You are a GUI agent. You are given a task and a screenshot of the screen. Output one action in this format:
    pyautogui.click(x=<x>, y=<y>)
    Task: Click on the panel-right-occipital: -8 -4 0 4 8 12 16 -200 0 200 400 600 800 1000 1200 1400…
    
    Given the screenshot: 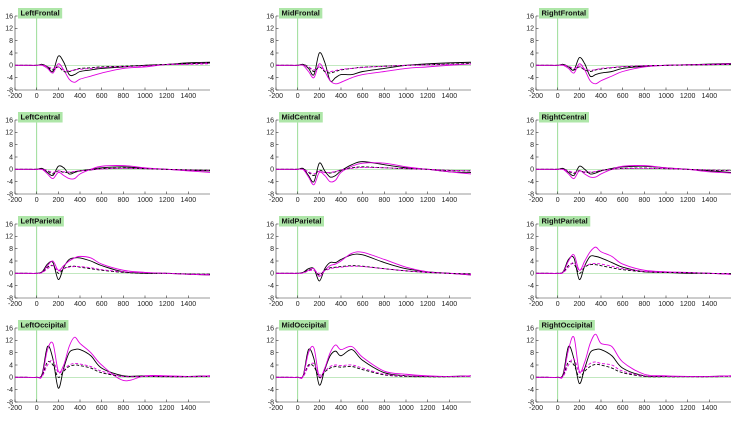 What is the action you would take?
    pyautogui.click(x=629, y=366)
    